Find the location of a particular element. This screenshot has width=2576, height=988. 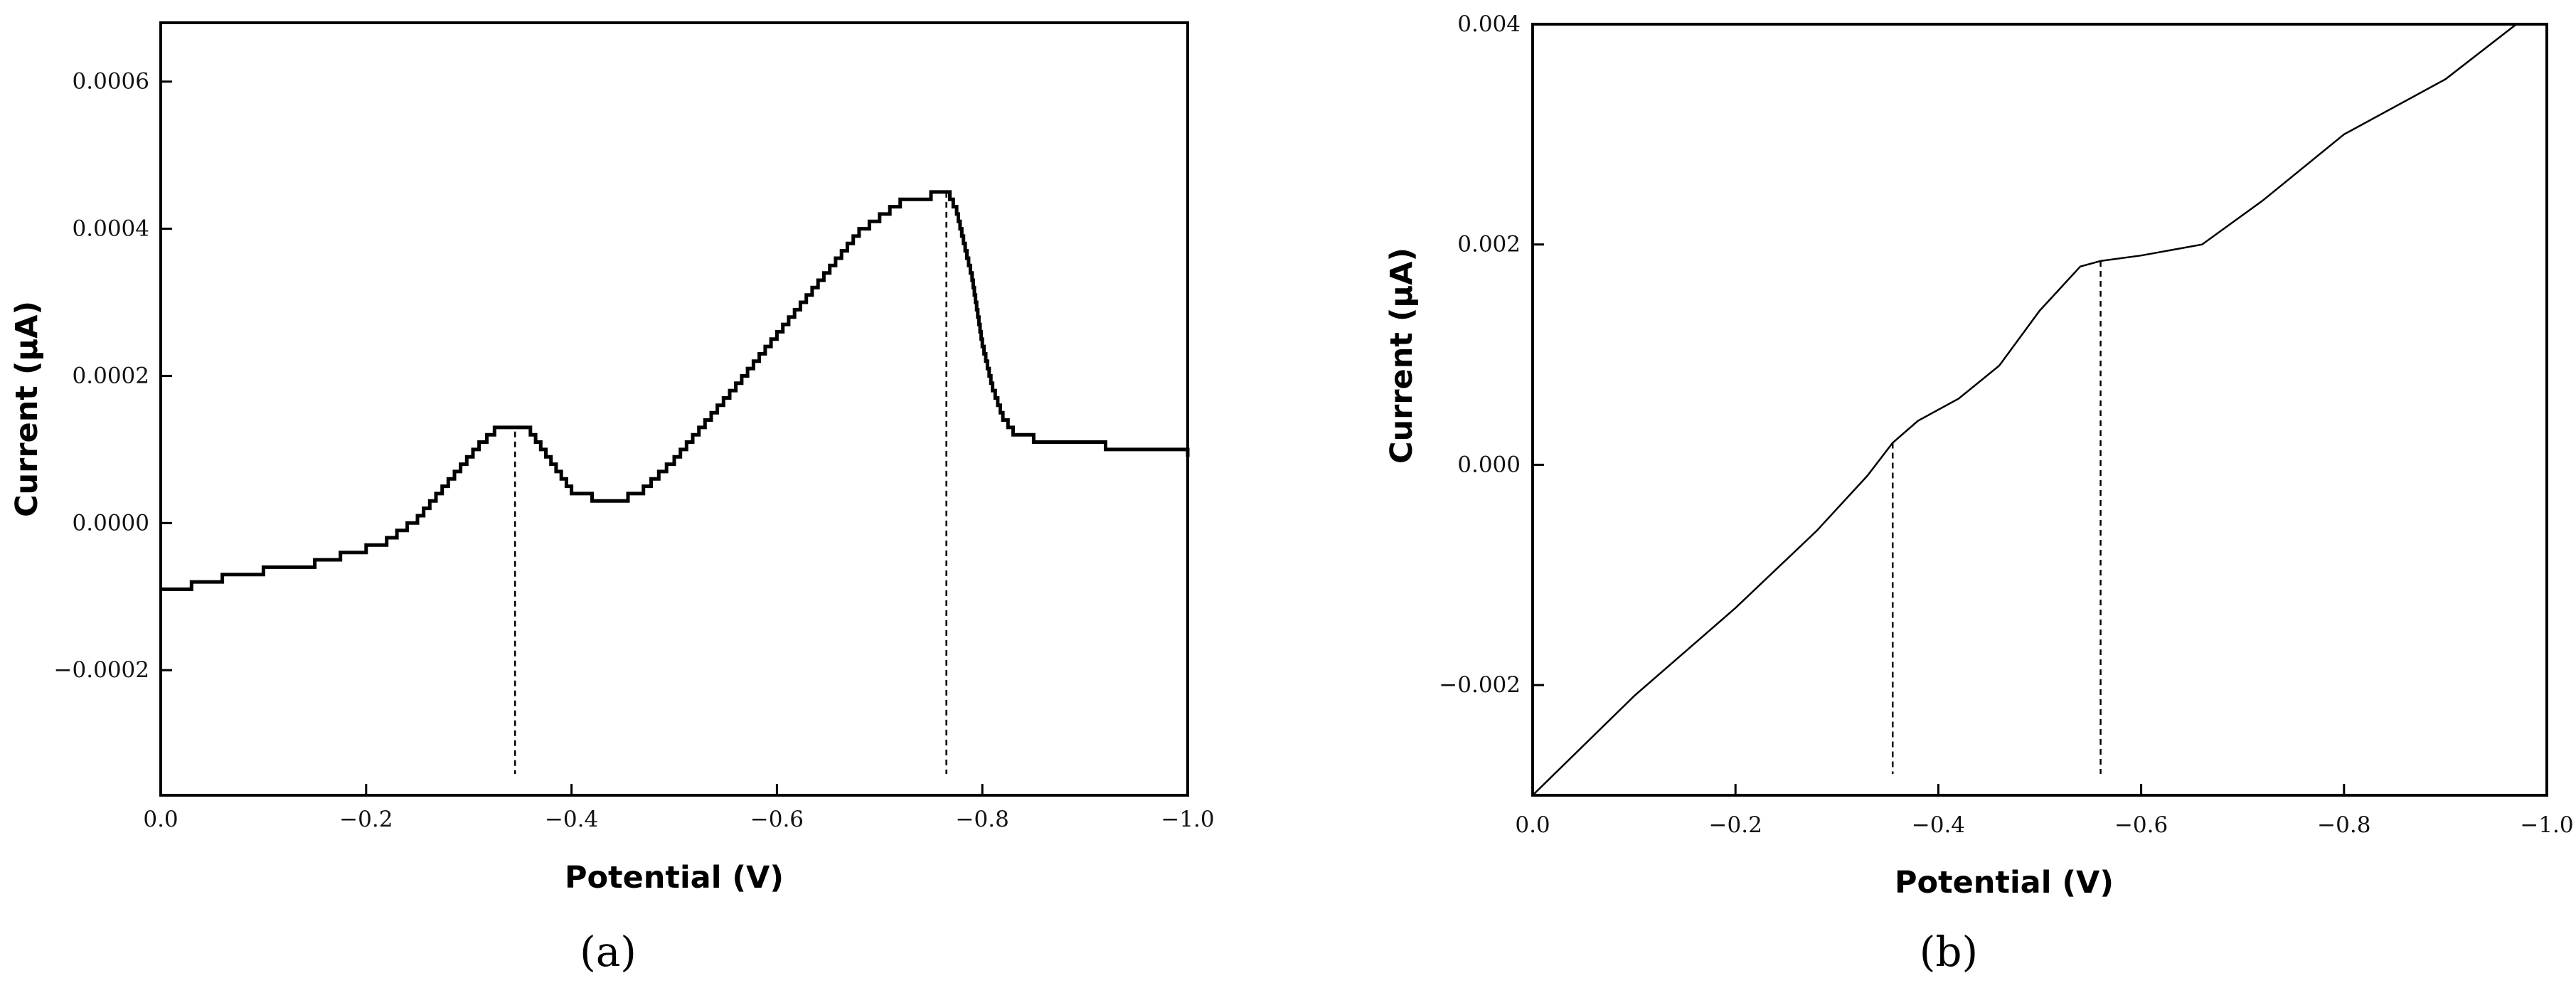

y-tick-label: 0.0004 is located at coordinates (111, 229).